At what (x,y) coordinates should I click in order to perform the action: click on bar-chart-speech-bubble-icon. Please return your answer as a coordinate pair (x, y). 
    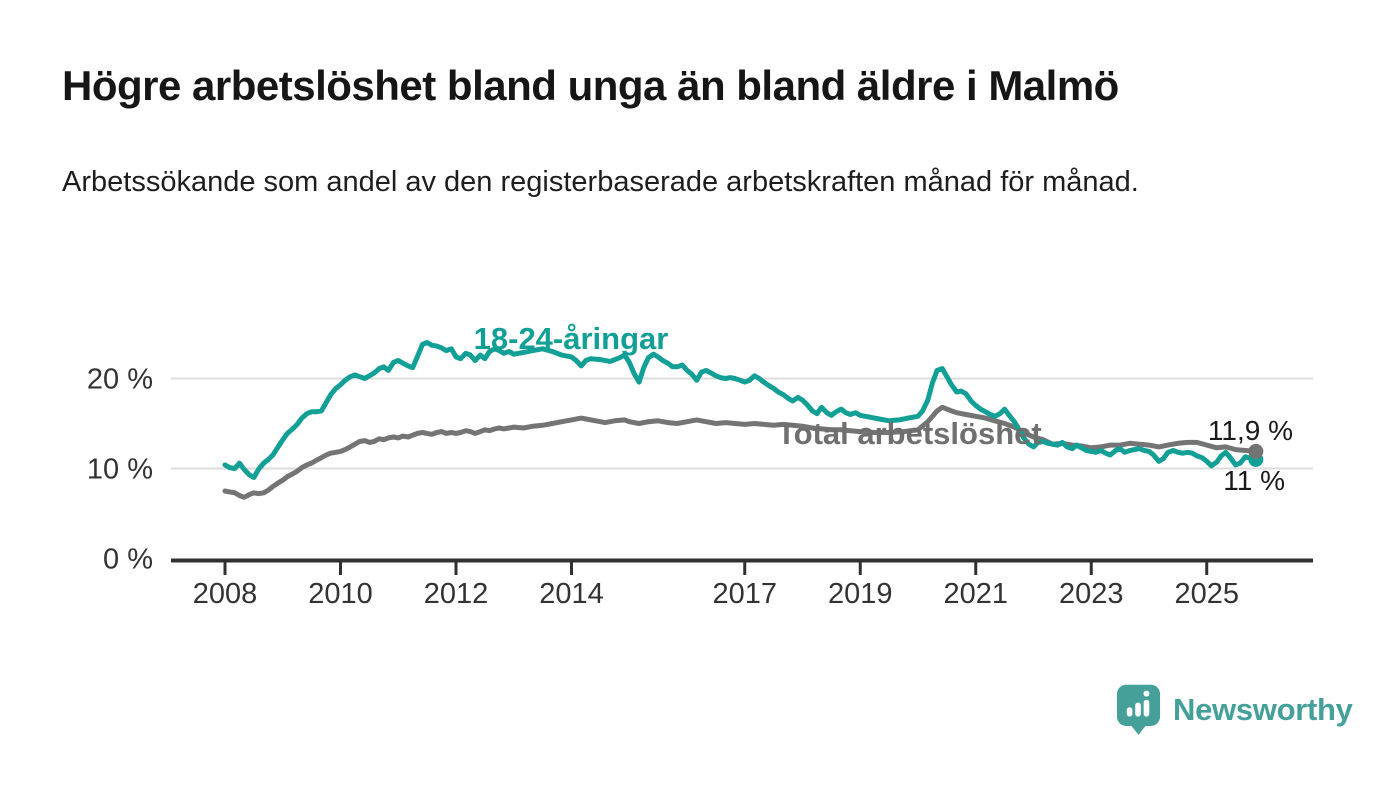
    Looking at the image, I should click on (1138, 709).